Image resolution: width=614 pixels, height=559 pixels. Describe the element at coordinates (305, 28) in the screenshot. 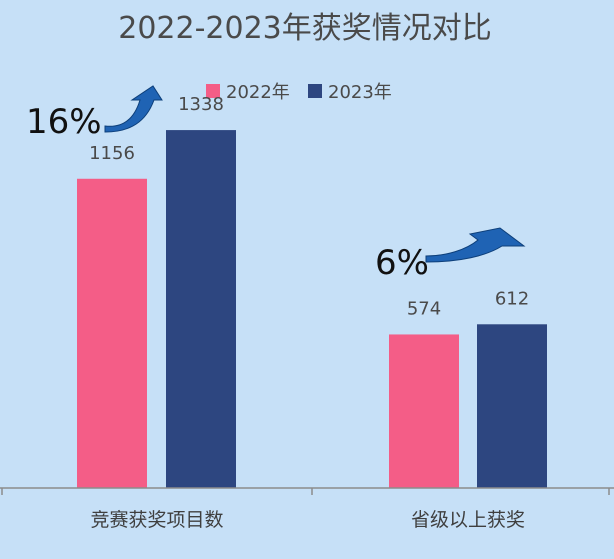

I see `chart-title: 2022-2023年获奖情况对比` at that location.